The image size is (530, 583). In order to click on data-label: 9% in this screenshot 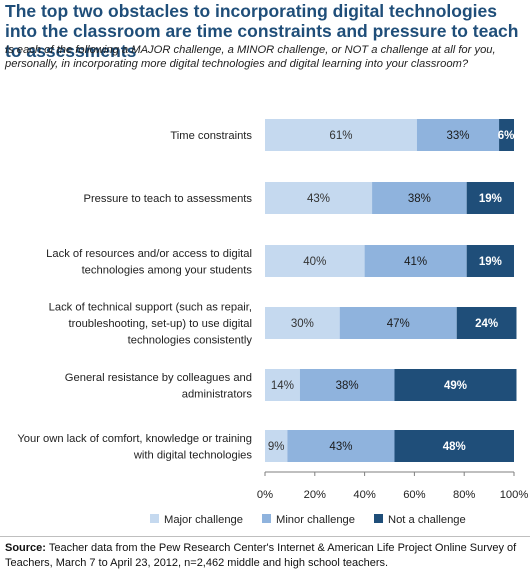, I will do `click(276, 447)`.